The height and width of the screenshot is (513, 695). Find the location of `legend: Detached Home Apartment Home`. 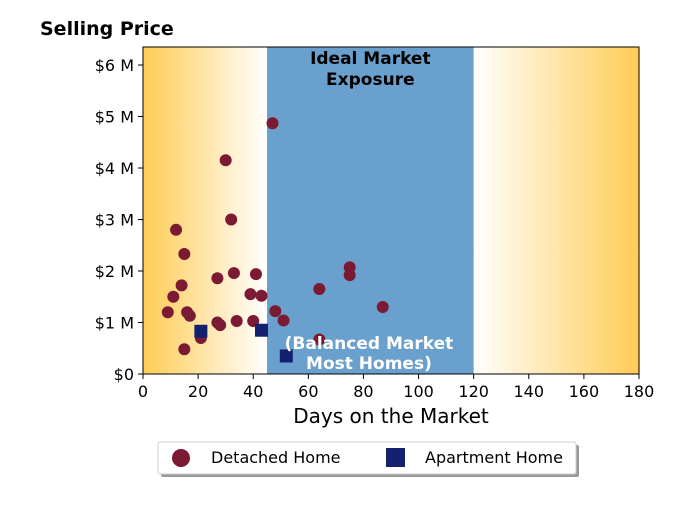

legend: Detached Home Apartment Home is located at coordinates (368, 459).